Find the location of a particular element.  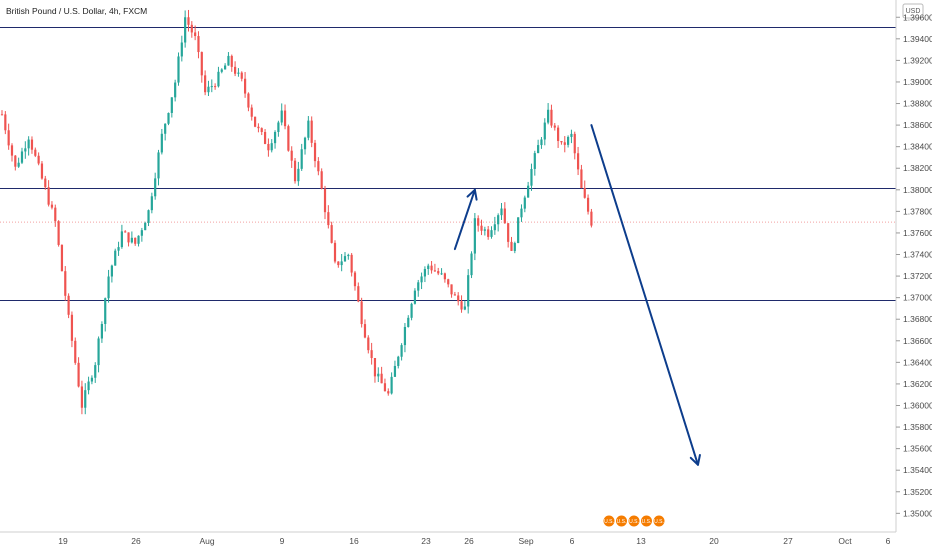

time-tick-label: 20 is located at coordinates (714, 541).